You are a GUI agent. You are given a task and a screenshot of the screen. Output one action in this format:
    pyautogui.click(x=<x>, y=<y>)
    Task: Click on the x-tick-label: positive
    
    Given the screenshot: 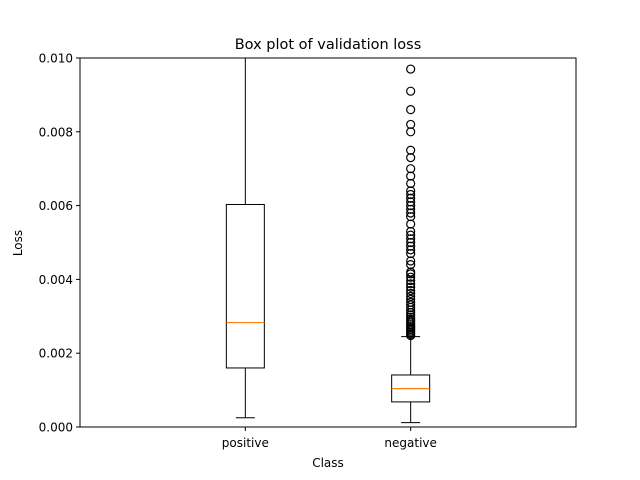 What is the action you would take?
    pyautogui.click(x=245, y=443)
    